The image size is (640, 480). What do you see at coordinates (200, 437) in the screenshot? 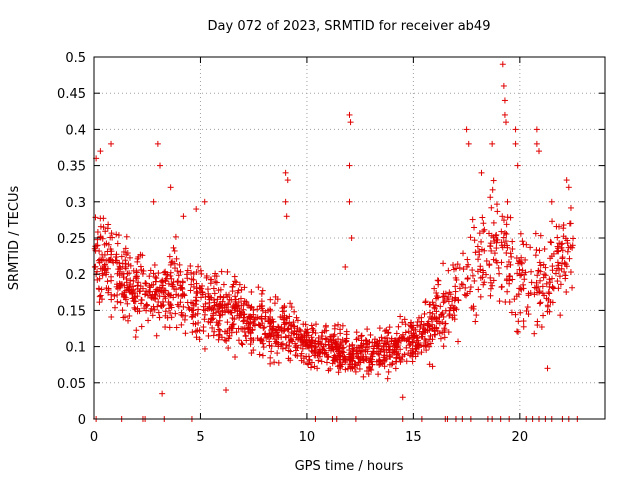
I see `x-tick-label: 5` at bounding box center [200, 437].